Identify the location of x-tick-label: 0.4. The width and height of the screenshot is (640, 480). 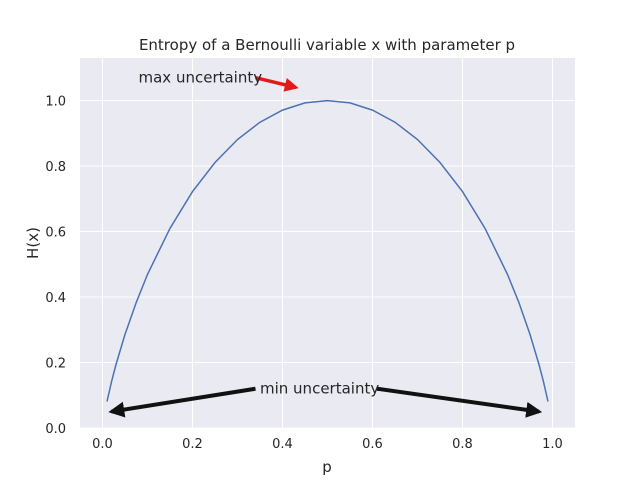
(282, 444).